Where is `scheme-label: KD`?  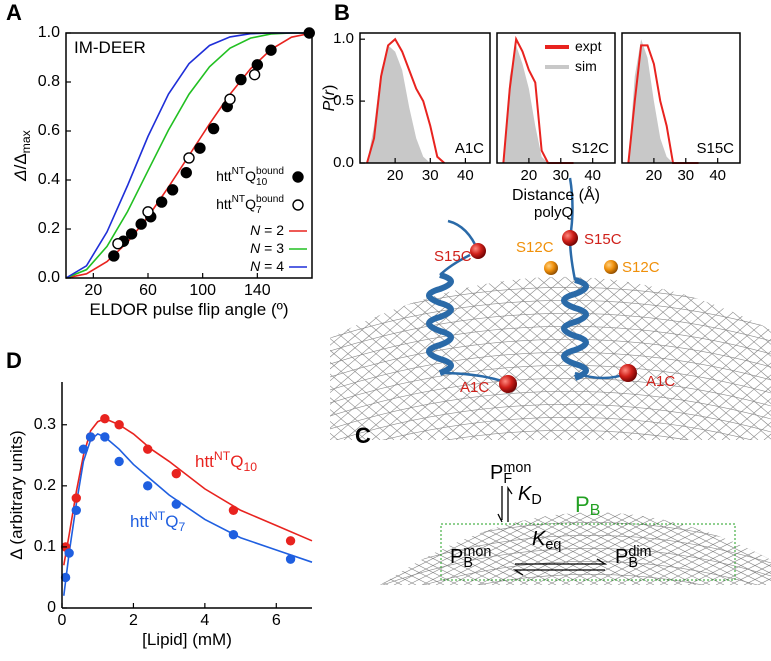 scheme-label: KD is located at coordinates (530, 495).